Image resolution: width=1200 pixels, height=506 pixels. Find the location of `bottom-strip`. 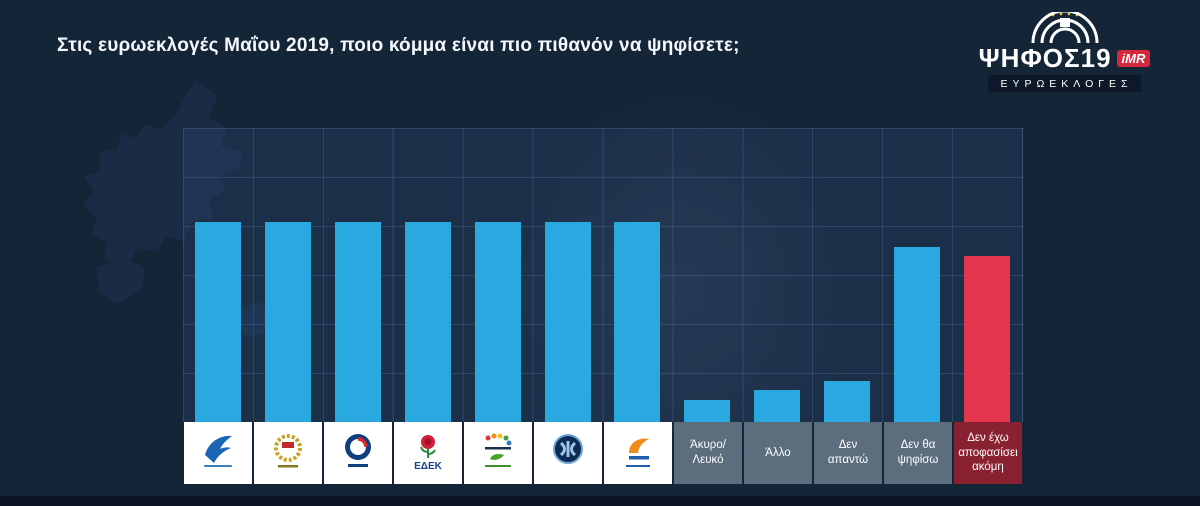

bottom-strip is located at coordinates (600, 501).